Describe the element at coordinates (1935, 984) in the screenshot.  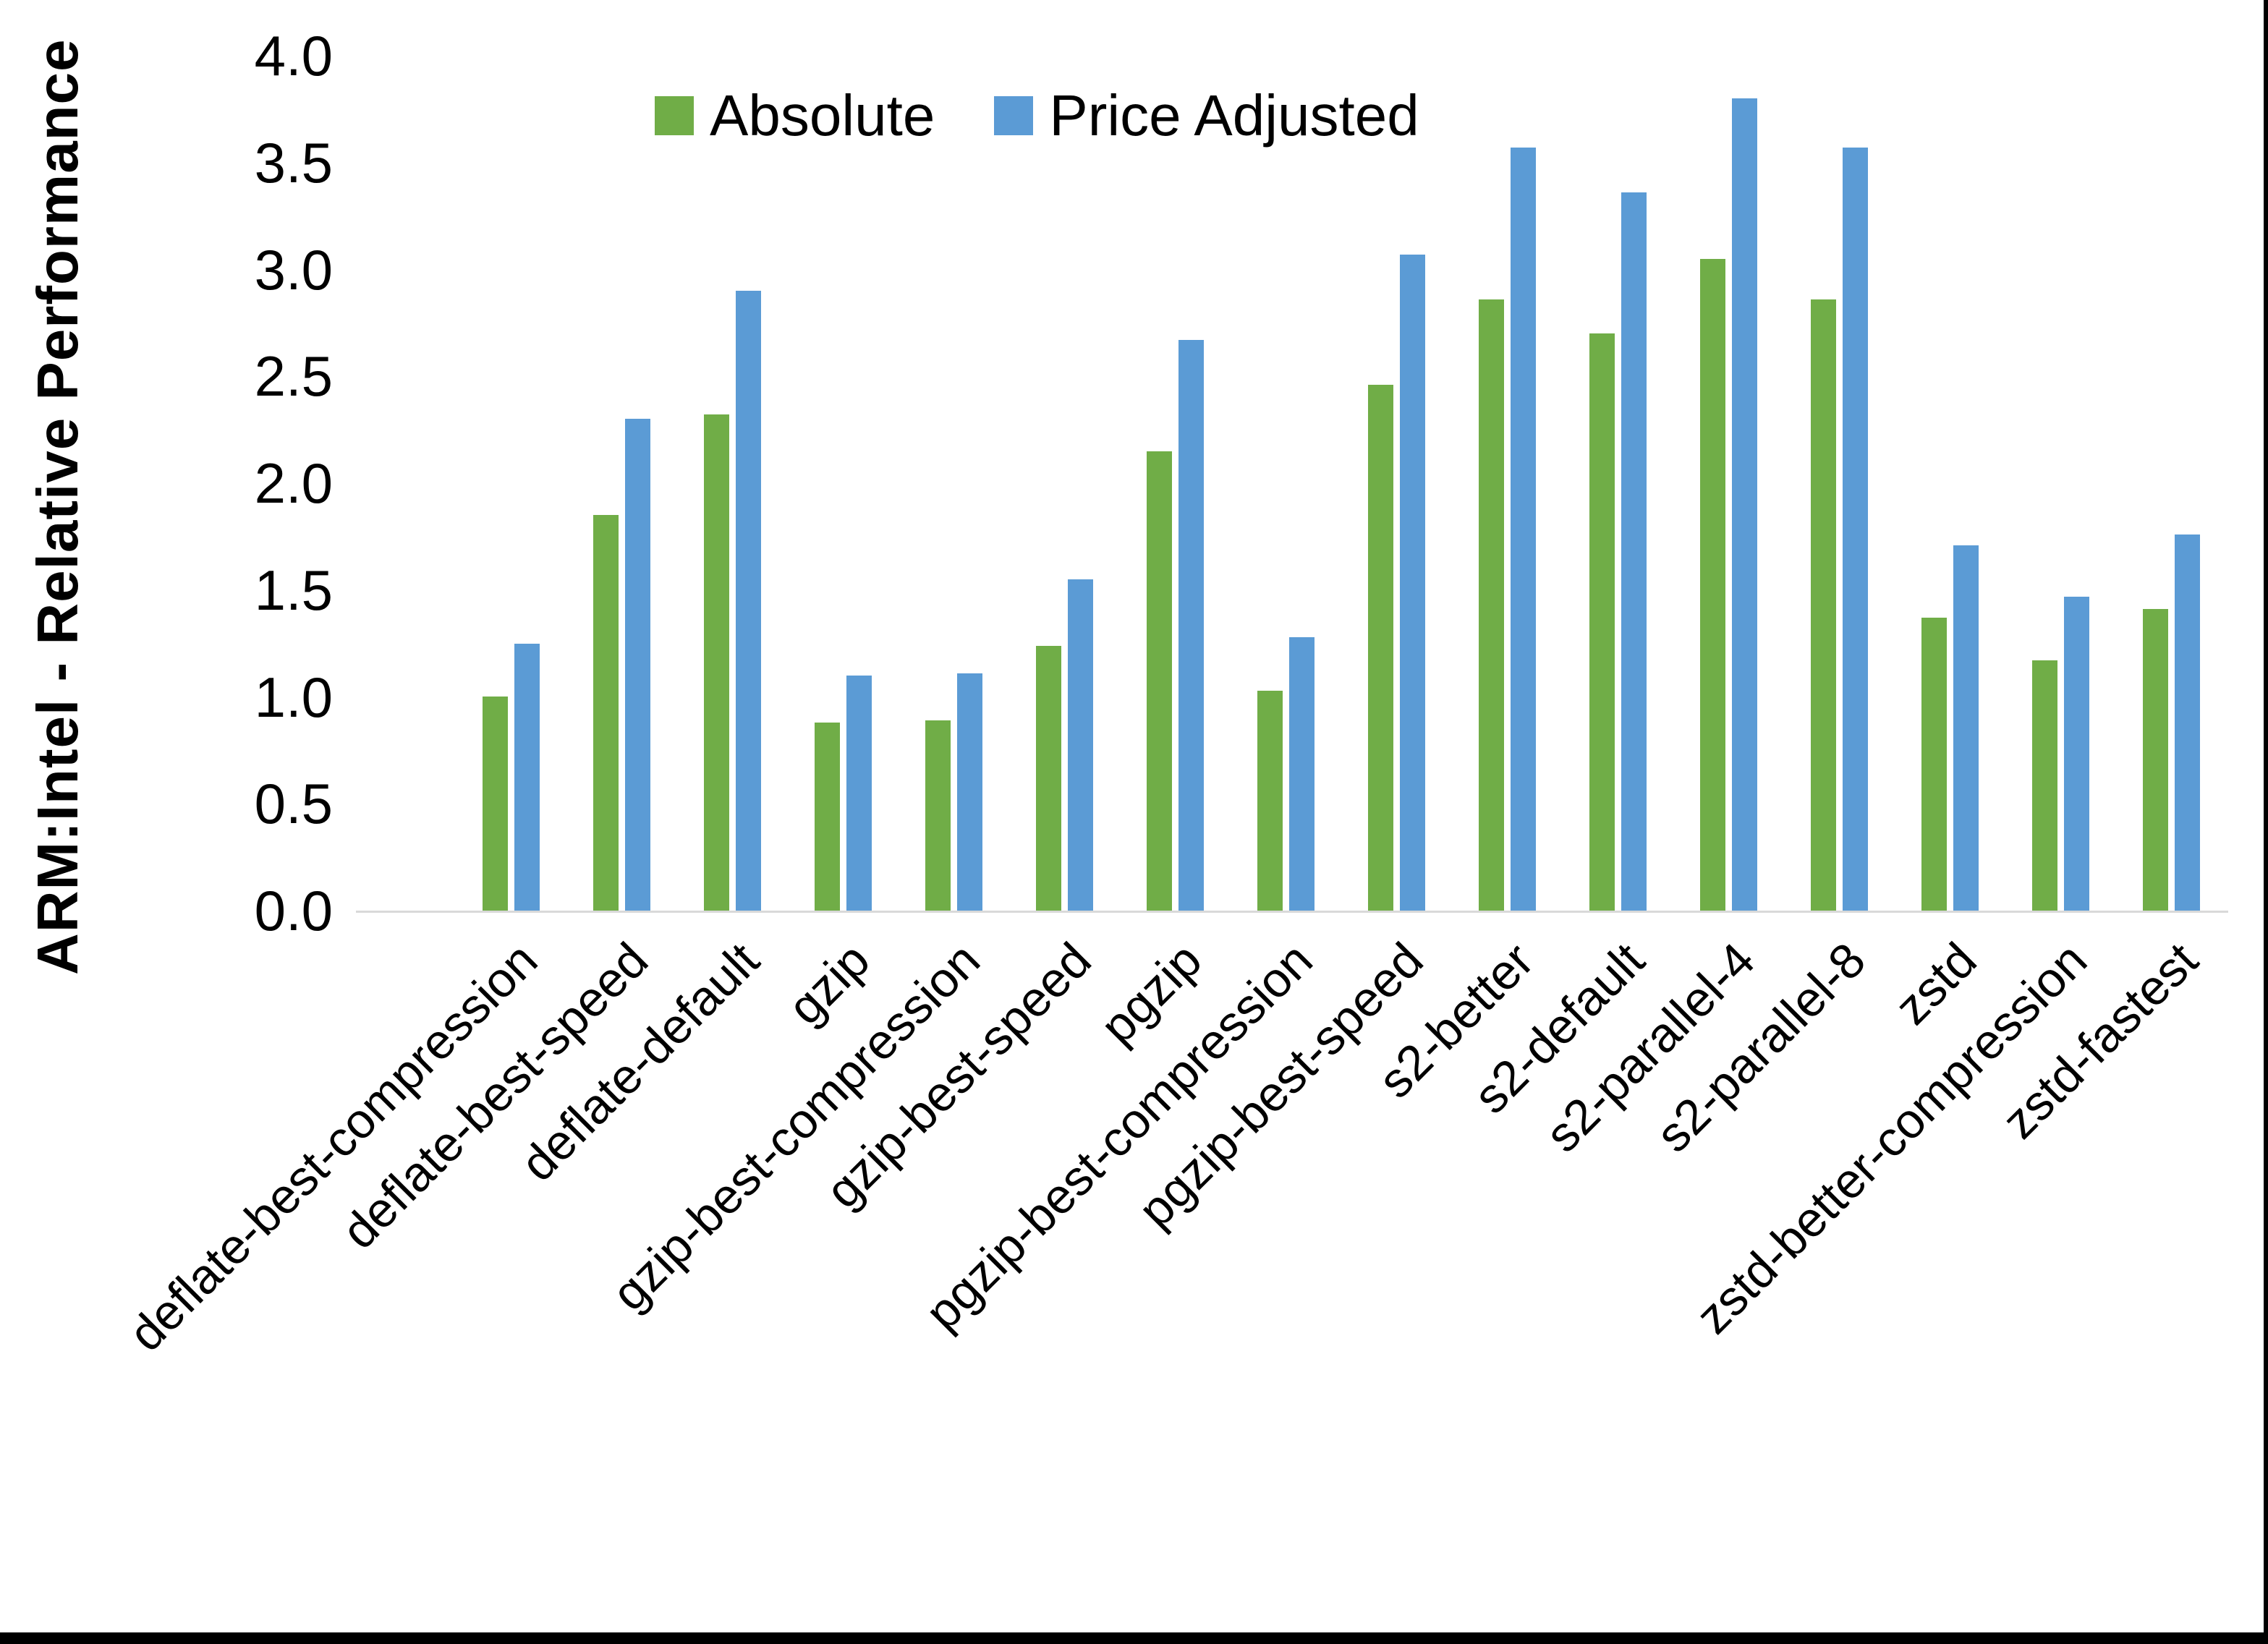
I see `x-axis-label-zstd: zstd` at that location.